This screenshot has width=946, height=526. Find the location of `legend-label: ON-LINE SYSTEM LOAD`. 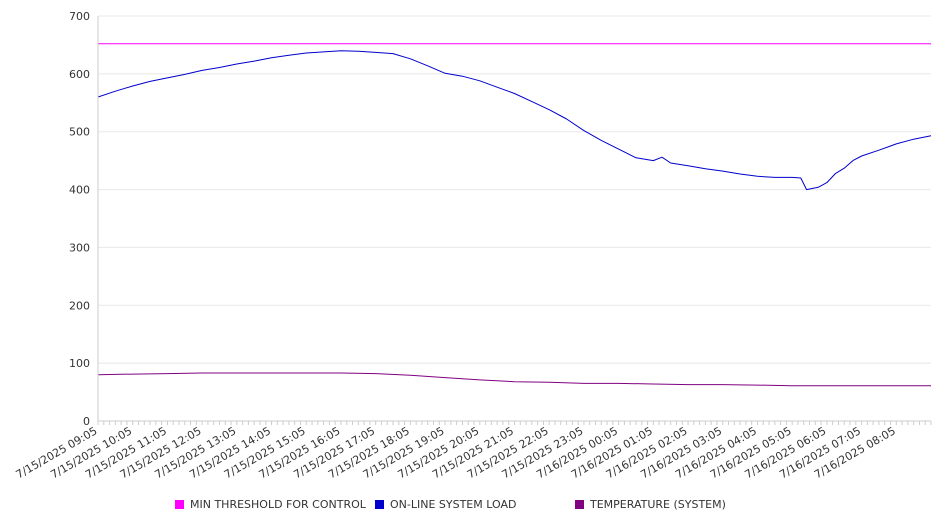

legend-label: ON-LINE SYSTEM LOAD is located at coordinates (453, 504).